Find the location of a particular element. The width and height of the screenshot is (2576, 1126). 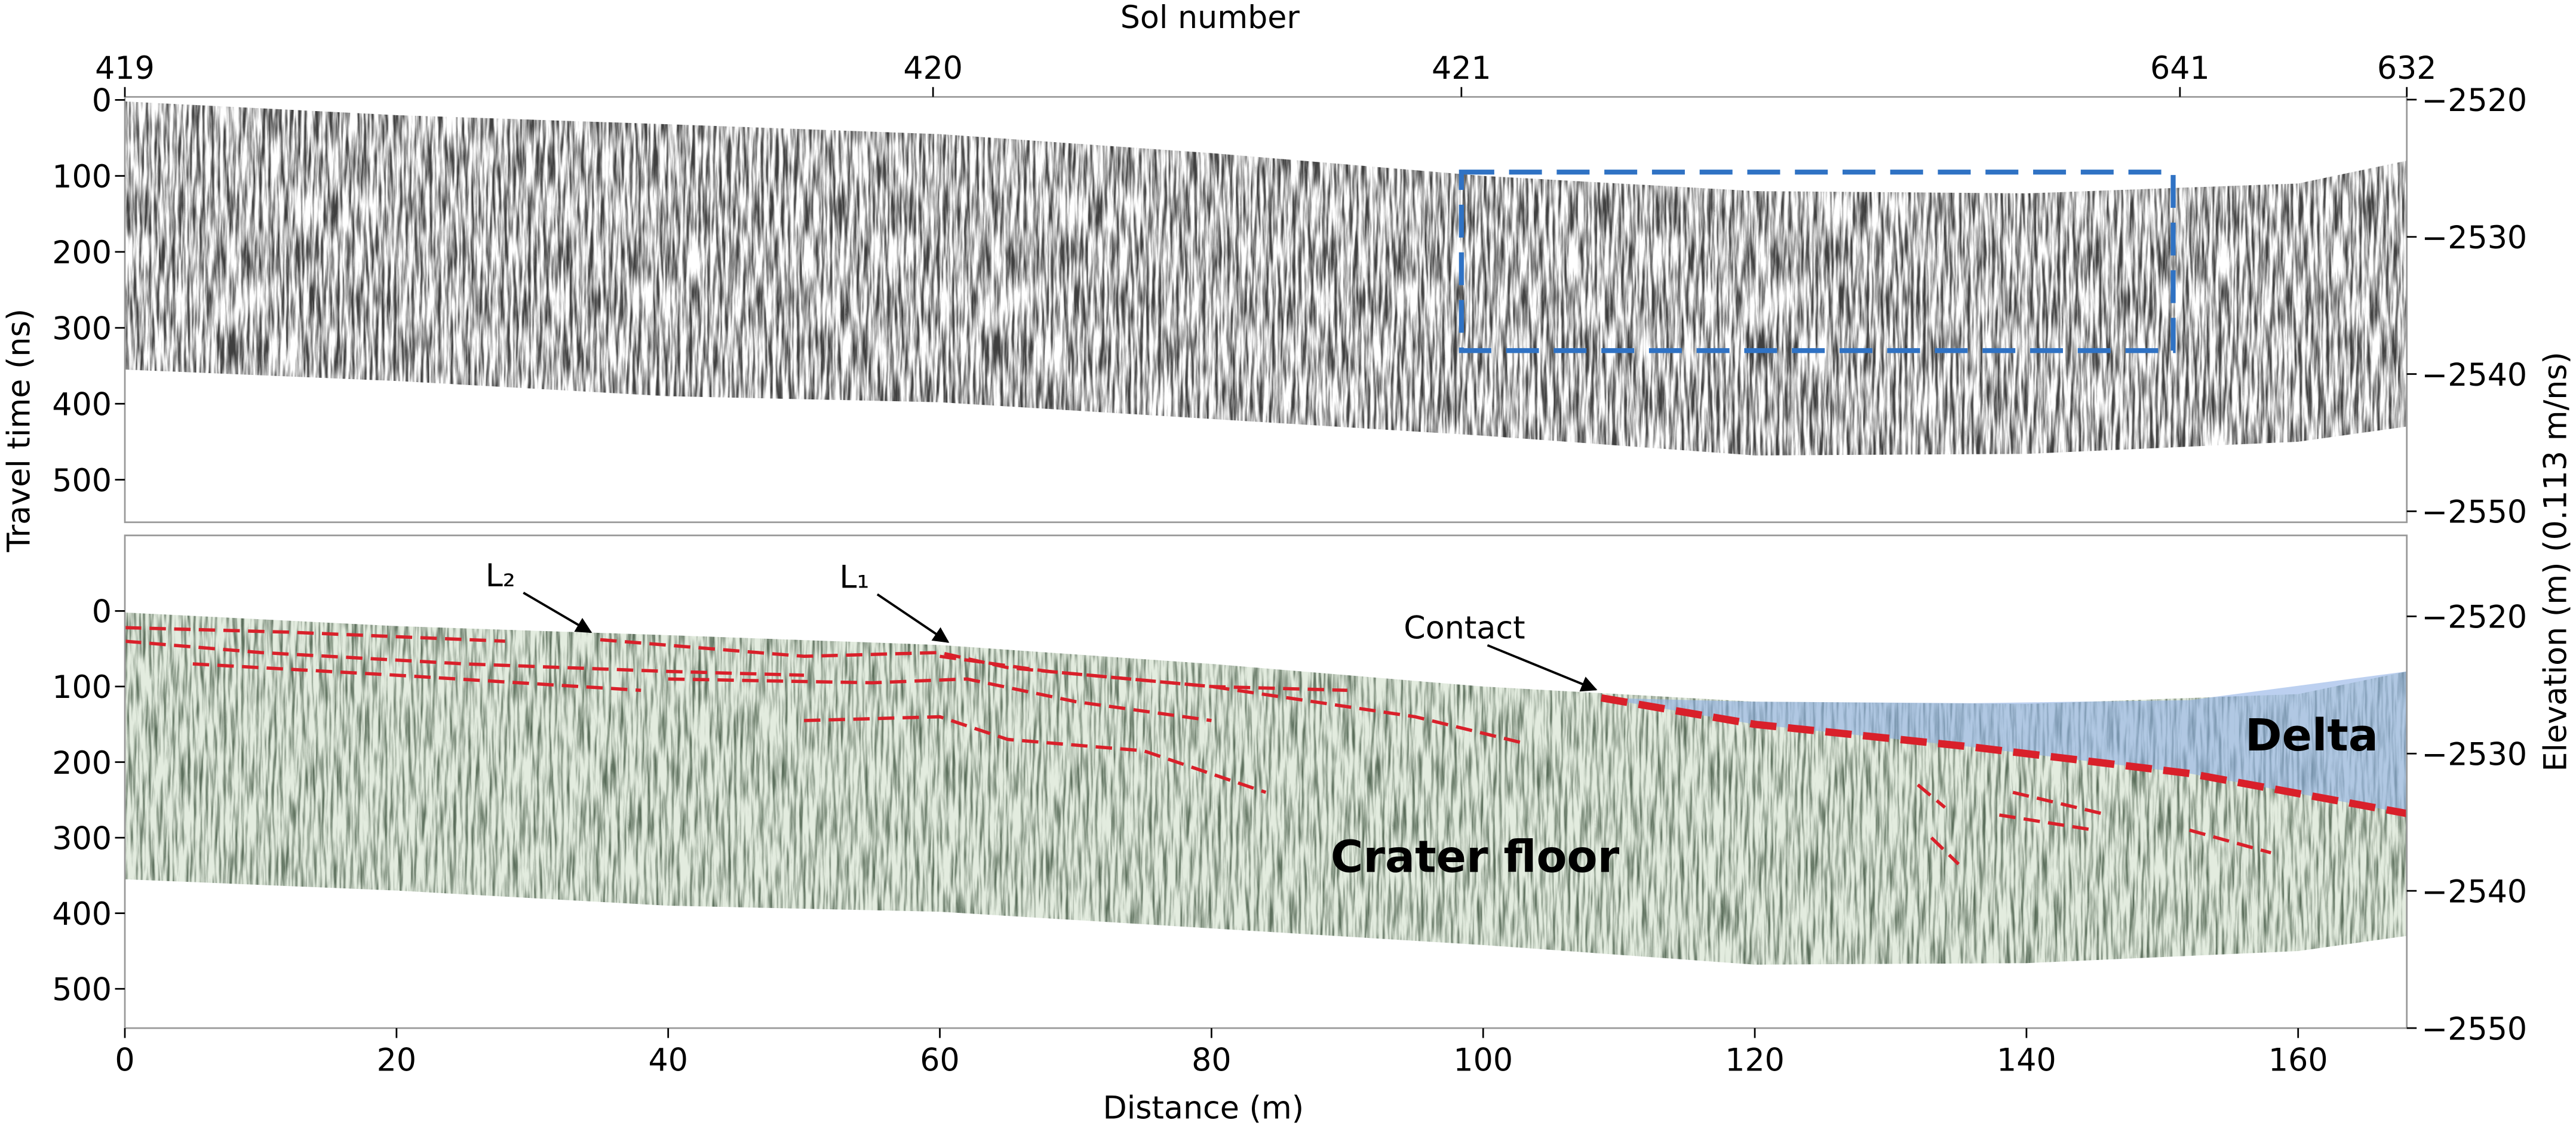

x2-tick-label: 421 is located at coordinates (1461, 68).